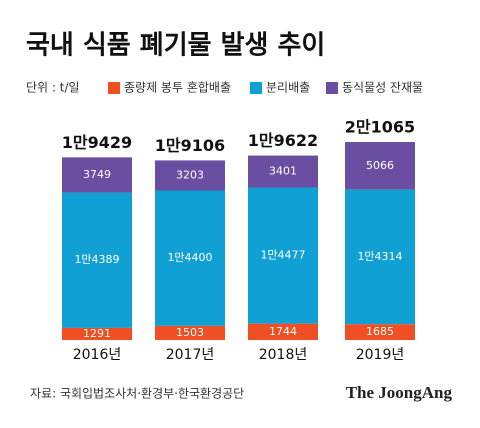 The height and width of the screenshot is (428, 480). I want to click on source: 자료: 국회입법조사처·환경부·한국환경공단, so click(137, 394).